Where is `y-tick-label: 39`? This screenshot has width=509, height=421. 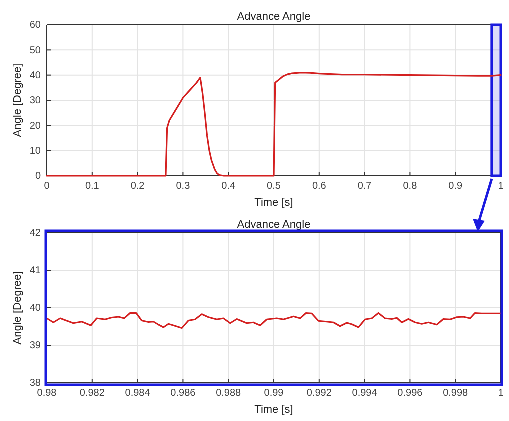 y-tick-label: 39 is located at coordinates (36, 346).